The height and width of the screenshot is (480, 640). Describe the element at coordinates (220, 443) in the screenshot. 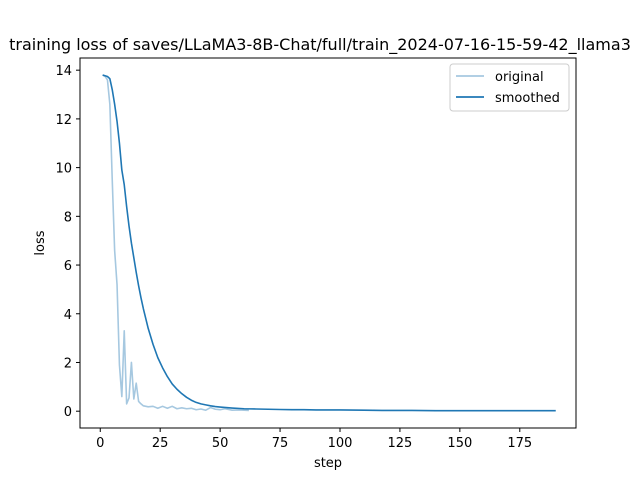

I see `x-tick-label: 50` at that location.